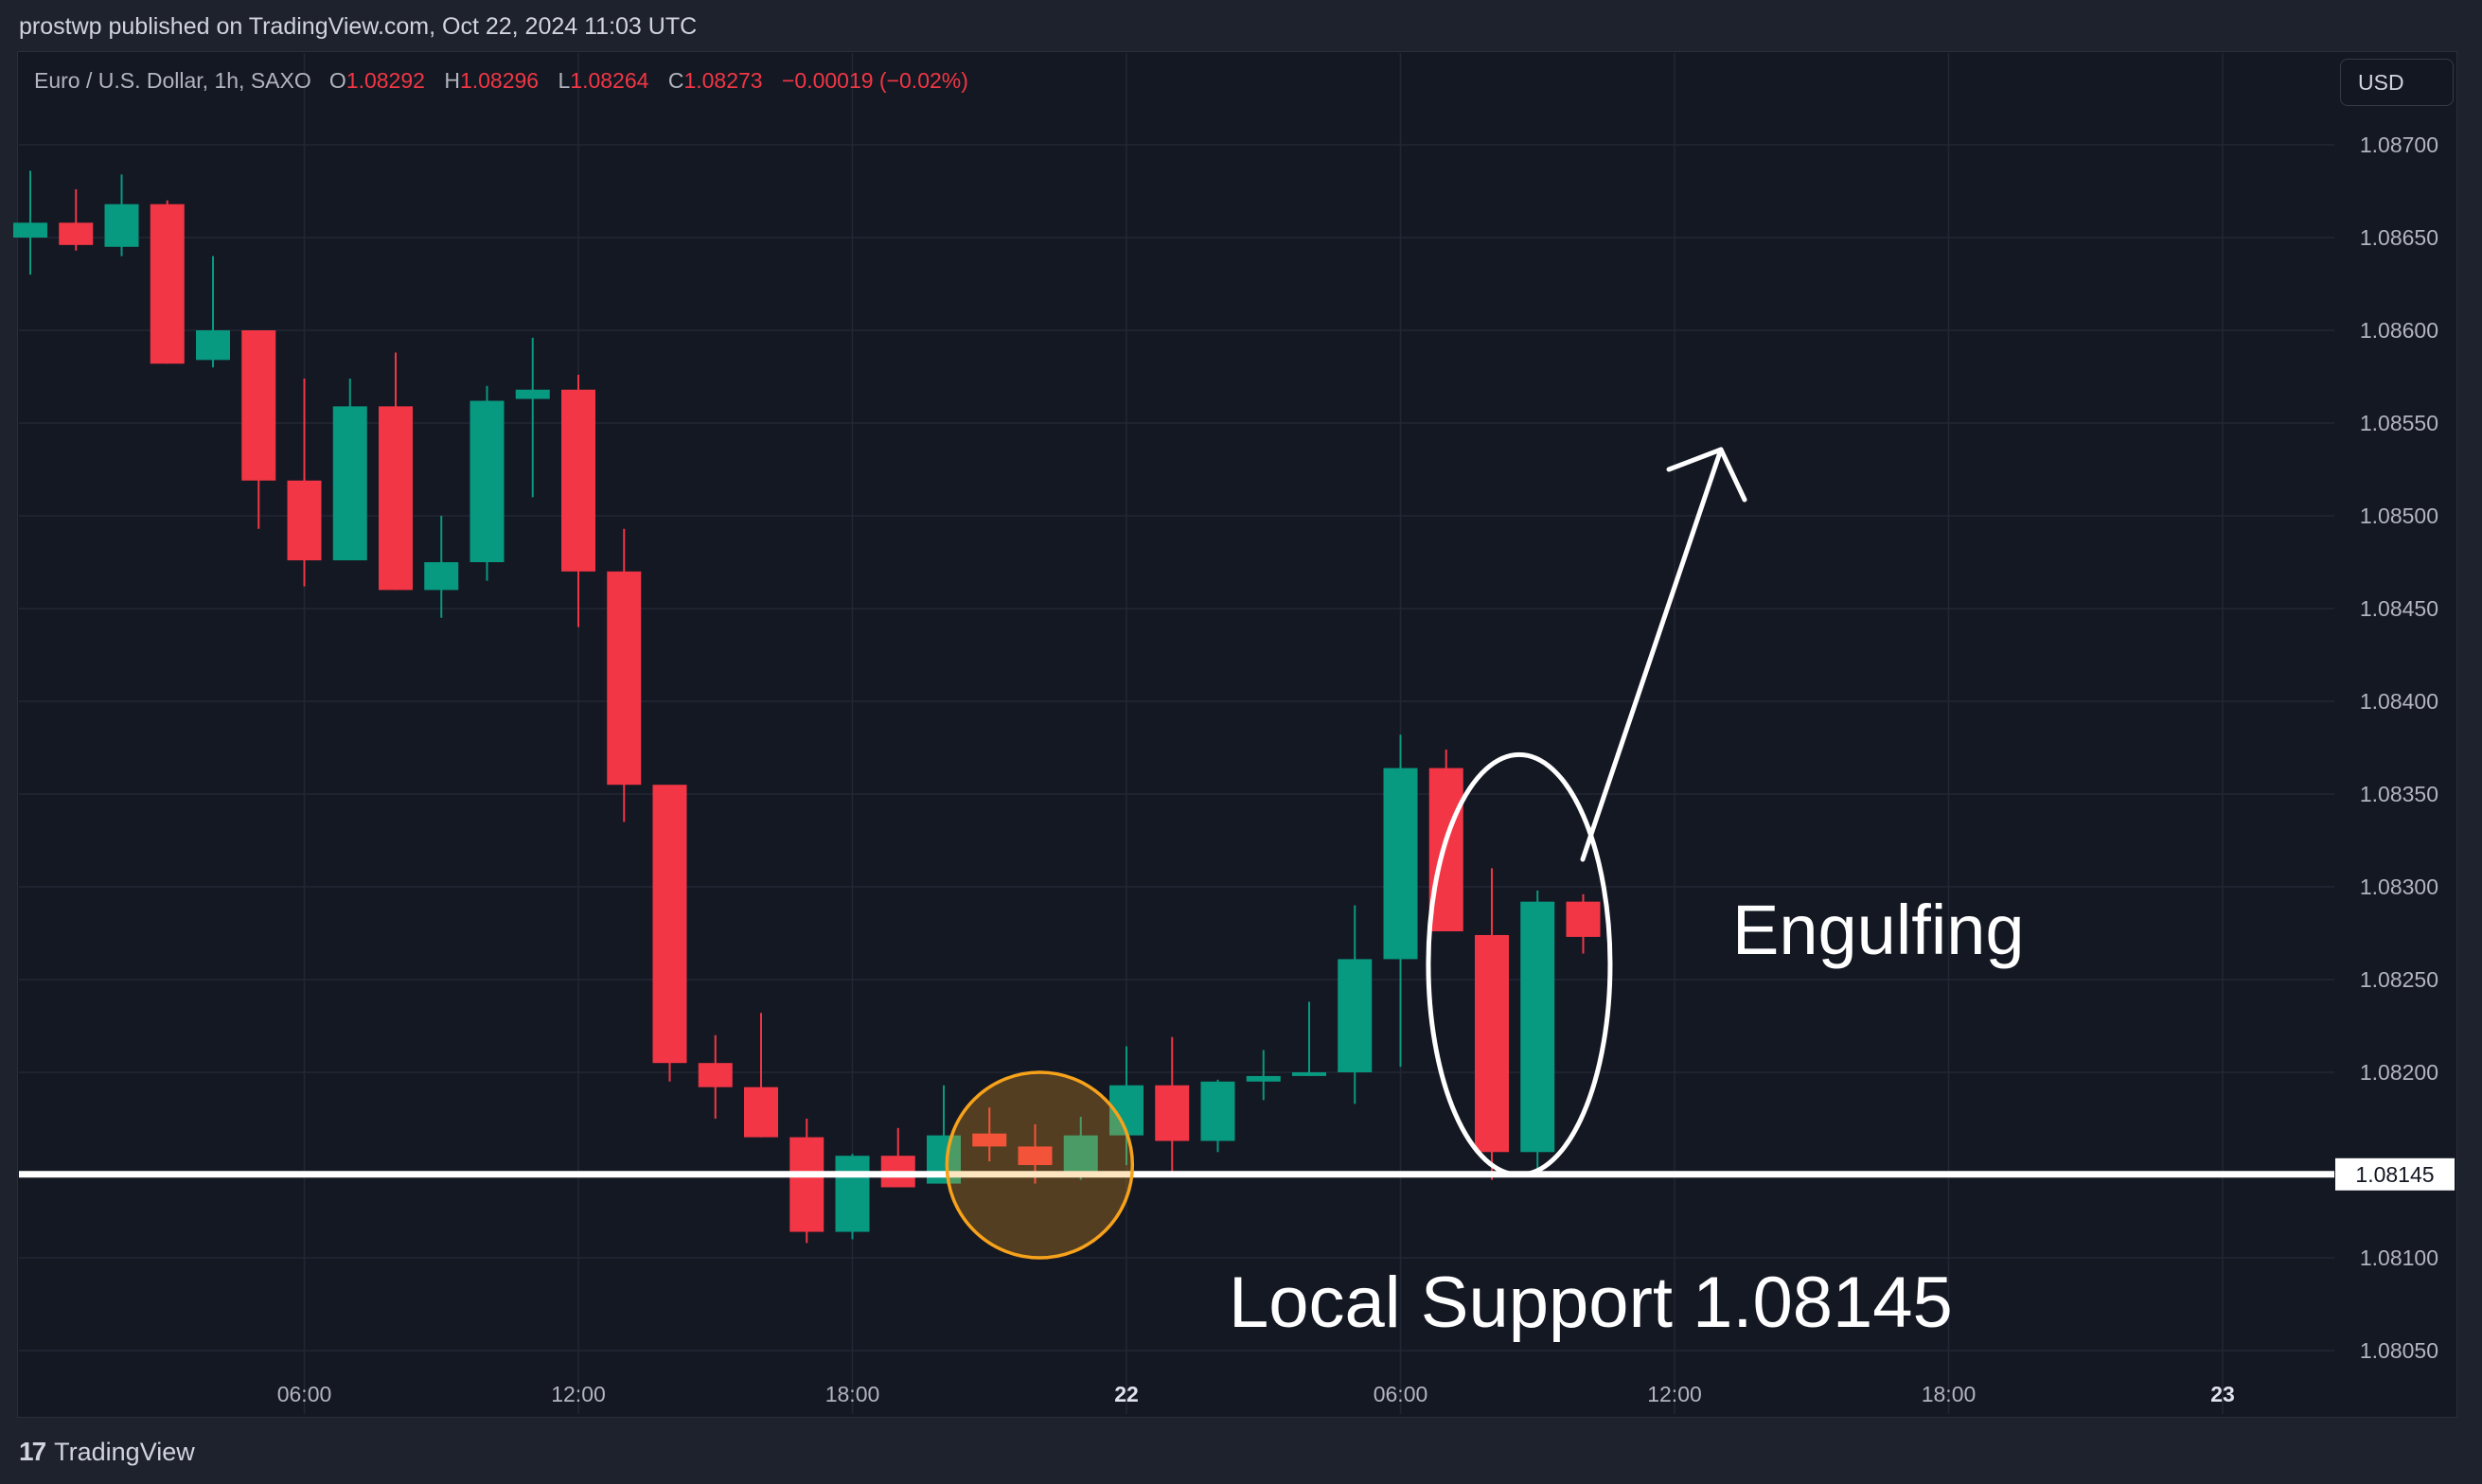  I want to click on arrow-head-icon, so click(1706, 475).